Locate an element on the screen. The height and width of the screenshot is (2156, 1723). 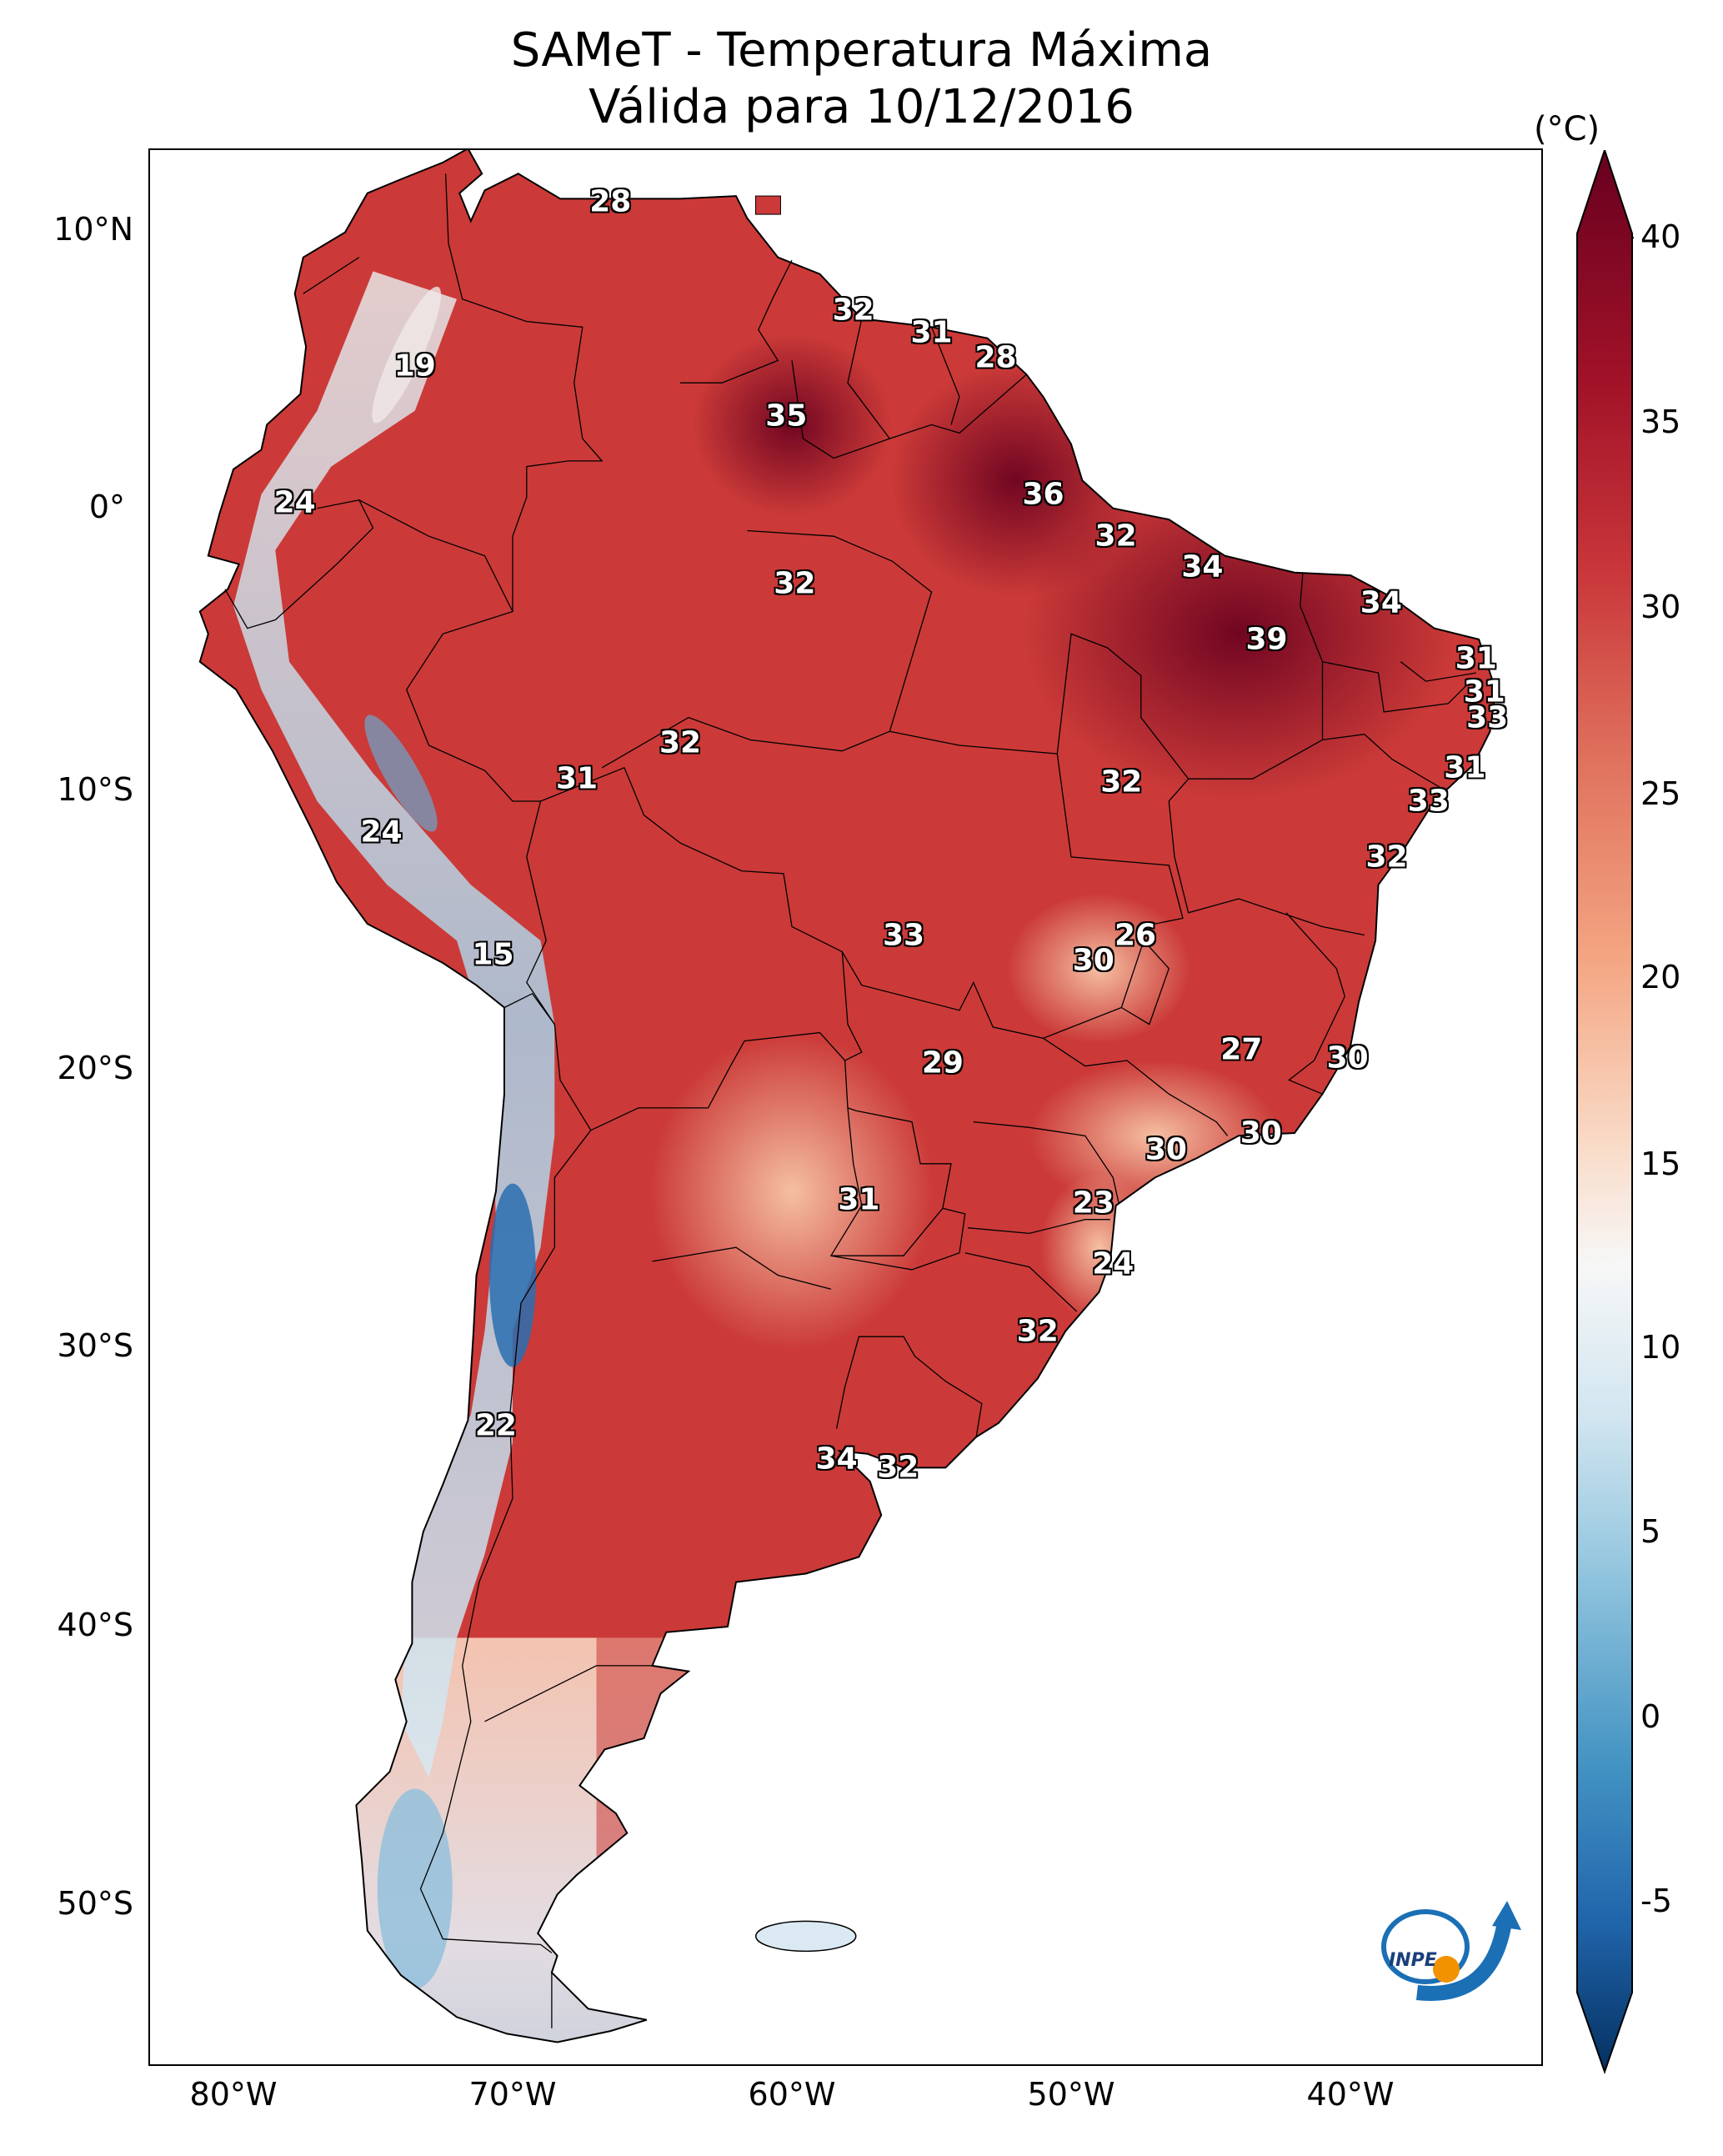
lat-label-30s: 30°S is located at coordinates (95, 1345).